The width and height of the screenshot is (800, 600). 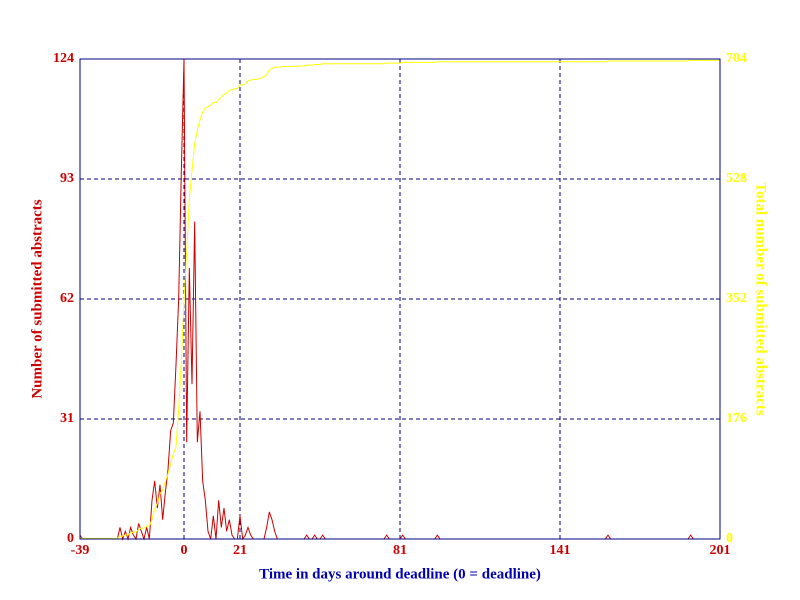 I want to click on y-tick-label: 0, so click(x=70, y=538).